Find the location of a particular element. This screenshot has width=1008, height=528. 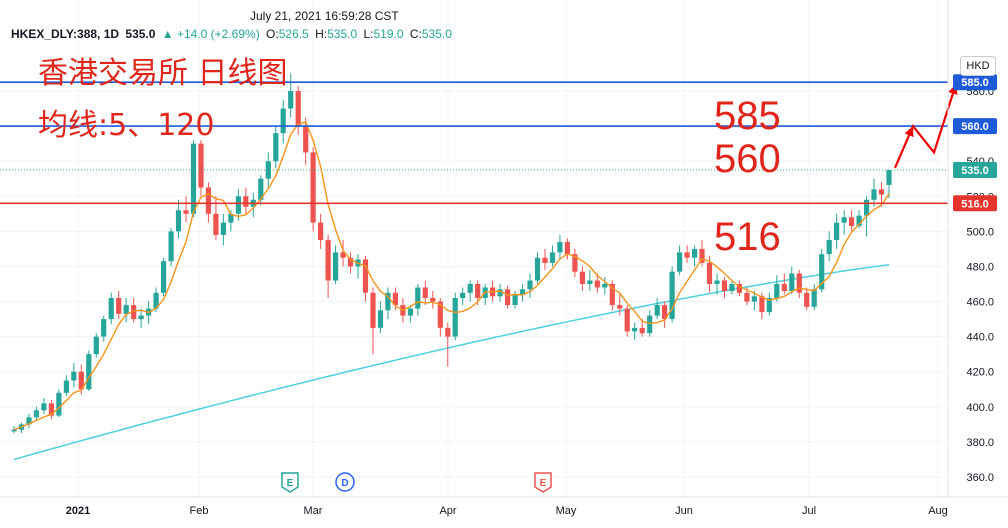

last-price-tag-text: 535.0 is located at coordinates (975, 171).